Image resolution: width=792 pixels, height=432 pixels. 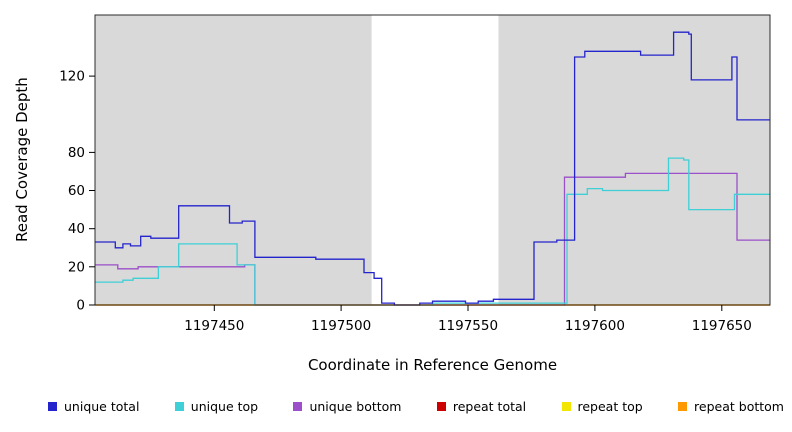 What do you see at coordinates (224, 406) in the screenshot?
I see `legend-label-unique-top: unique top` at bounding box center [224, 406].